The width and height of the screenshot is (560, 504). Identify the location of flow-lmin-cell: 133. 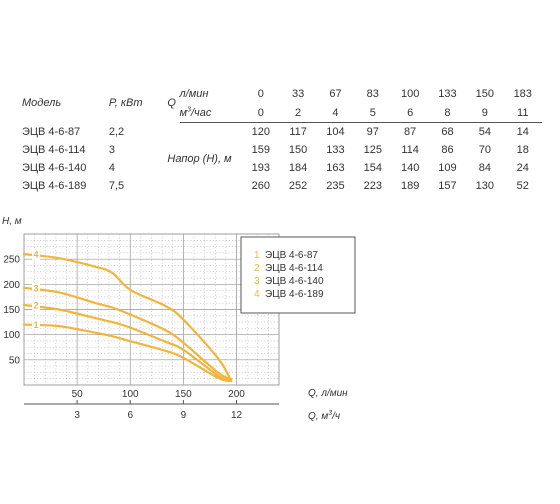
(447, 93).